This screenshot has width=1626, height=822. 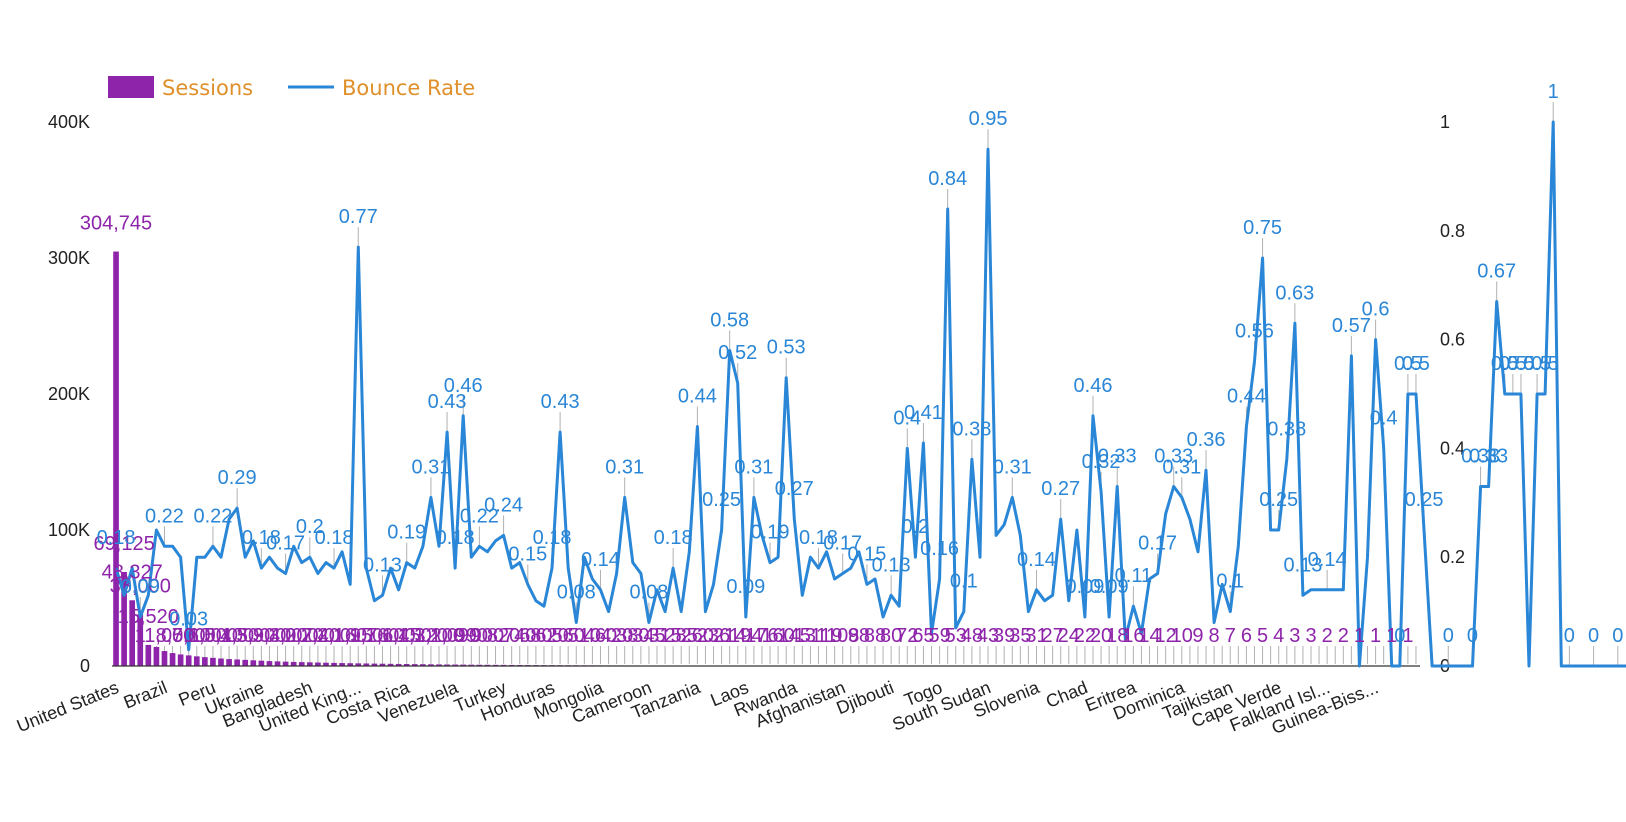 I want to click on bounce-rate-data-label: 0.44, so click(x=1246, y=397).